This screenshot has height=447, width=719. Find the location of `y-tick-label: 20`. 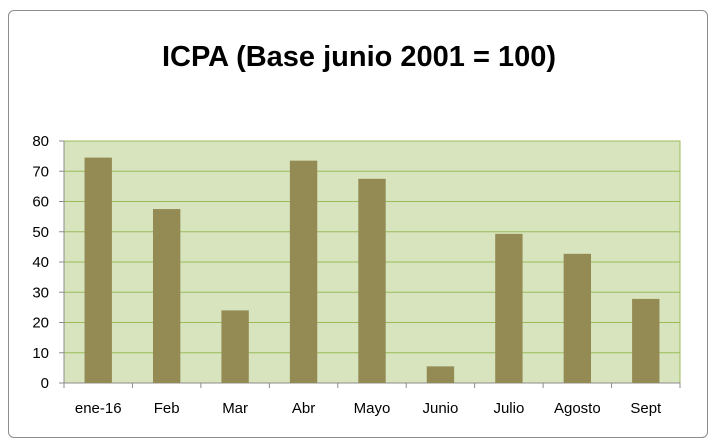

y-tick-label: 20 is located at coordinates (40, 323).